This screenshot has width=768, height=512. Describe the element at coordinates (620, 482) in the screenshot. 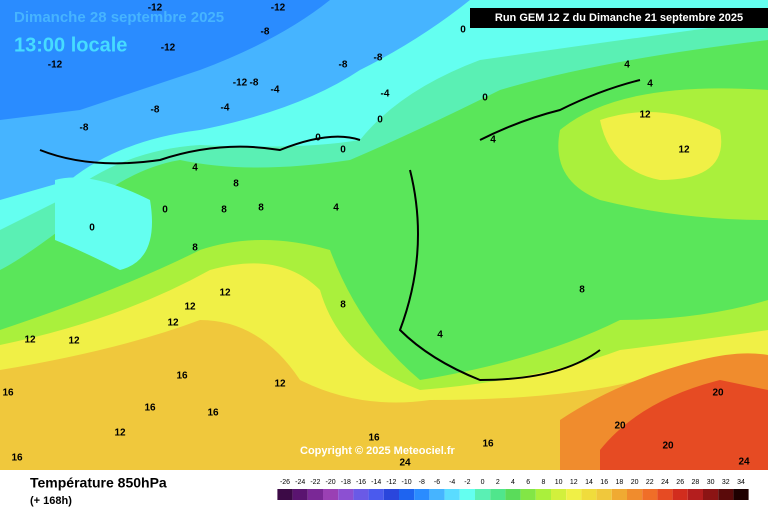

I see `scale-label: 18` at that location.